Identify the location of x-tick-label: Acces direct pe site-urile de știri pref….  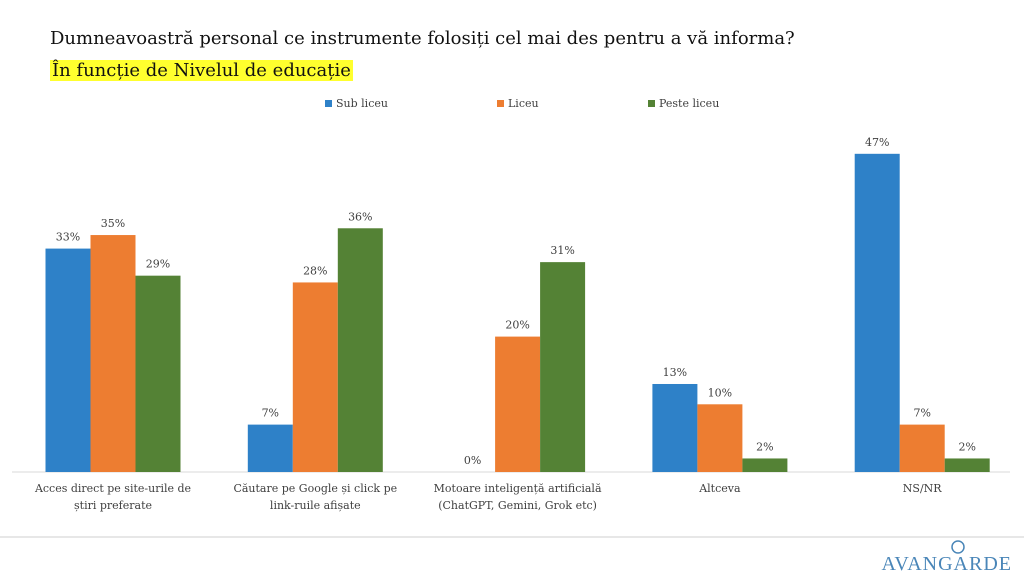
(113, 497).